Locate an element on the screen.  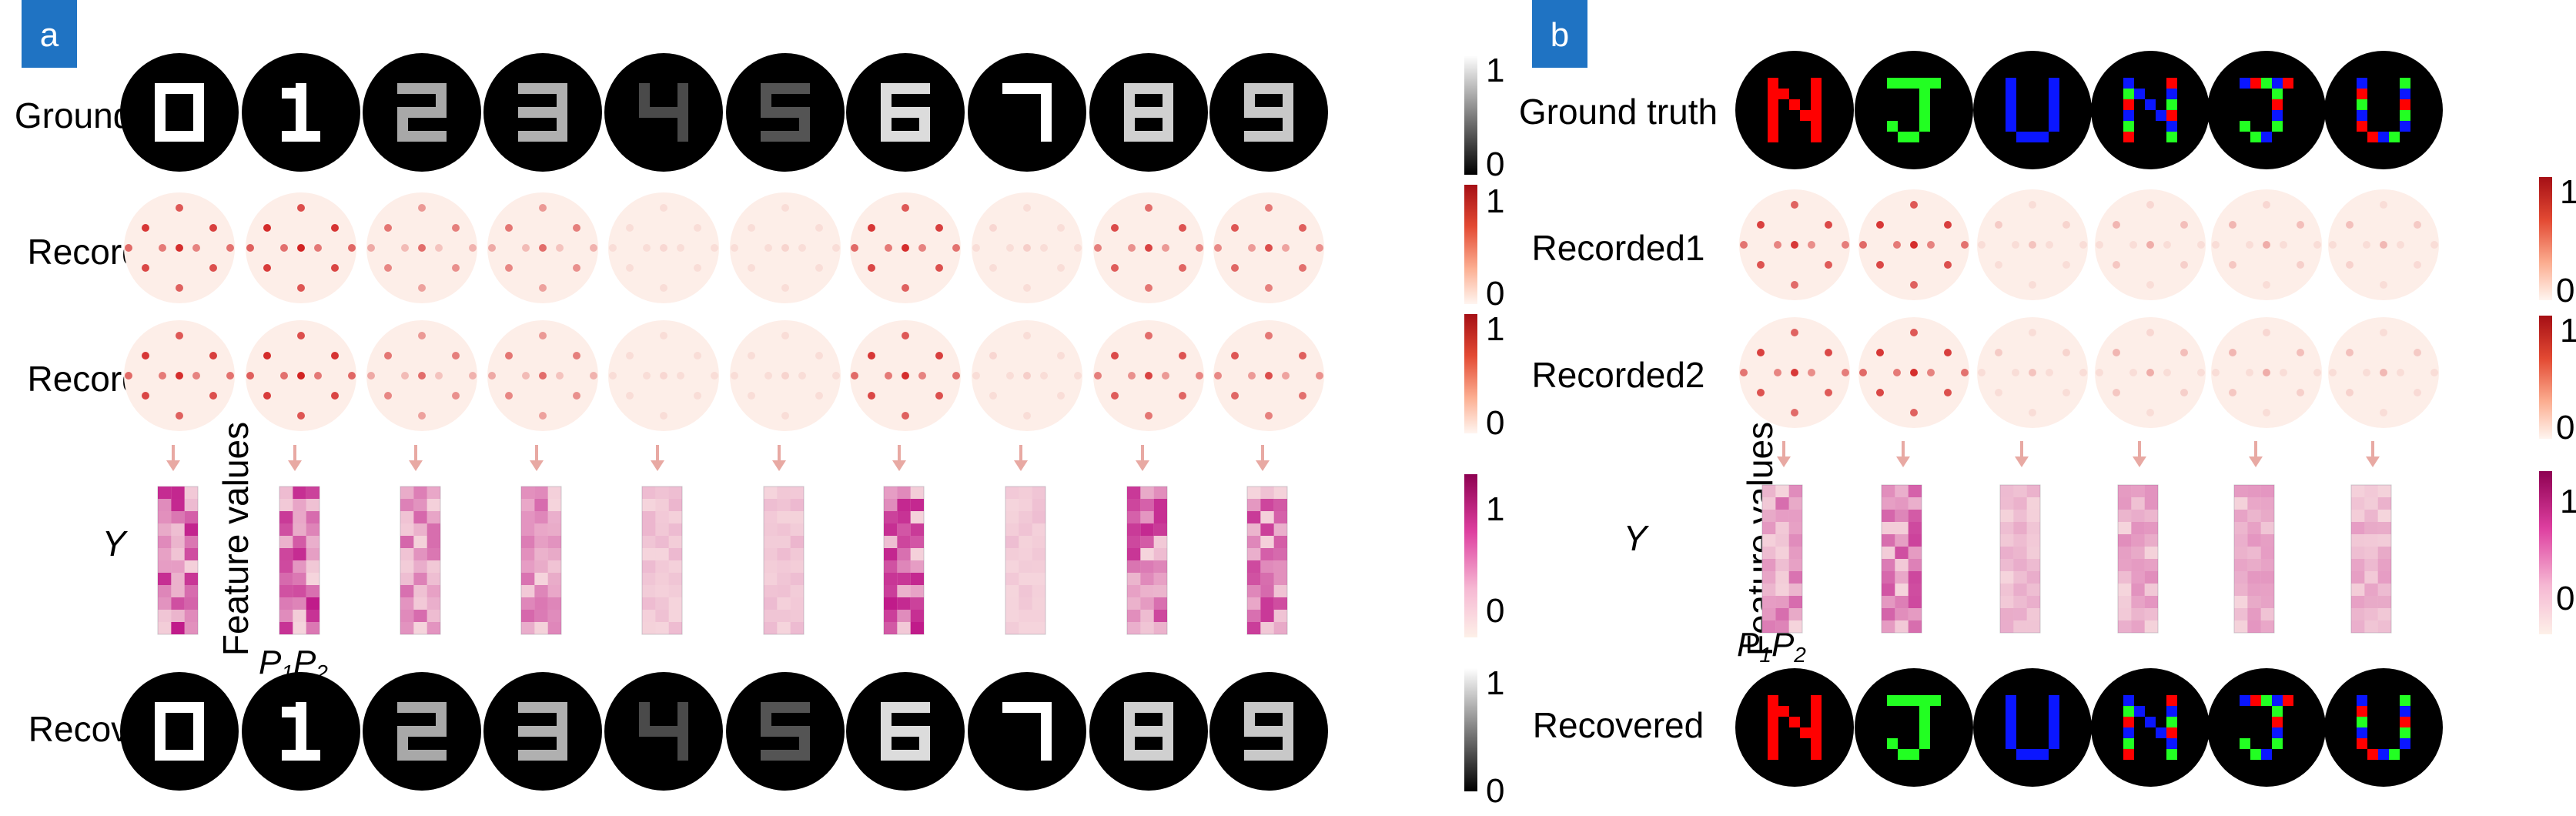
panel-b-tag: b is located at coordinates (1560, 34).